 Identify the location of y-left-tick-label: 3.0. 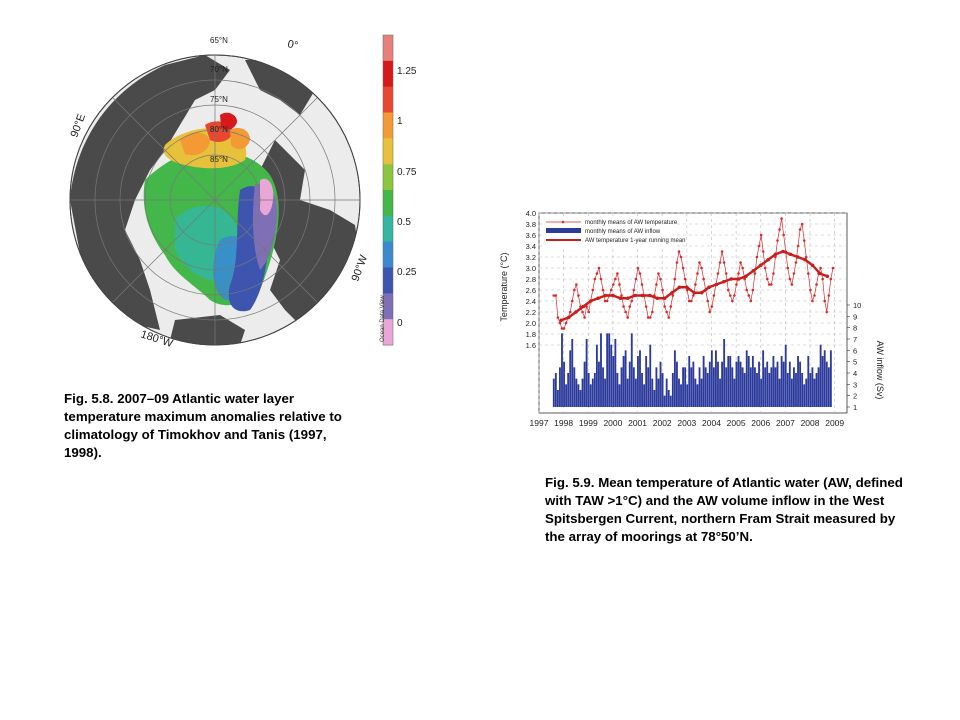
(531, 268).